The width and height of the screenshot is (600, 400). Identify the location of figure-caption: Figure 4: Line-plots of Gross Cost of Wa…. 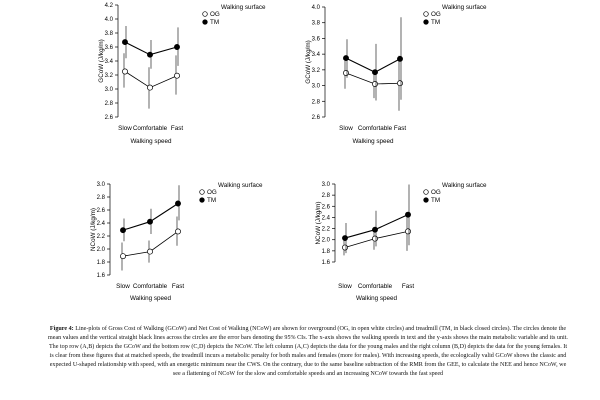
(308, 352).